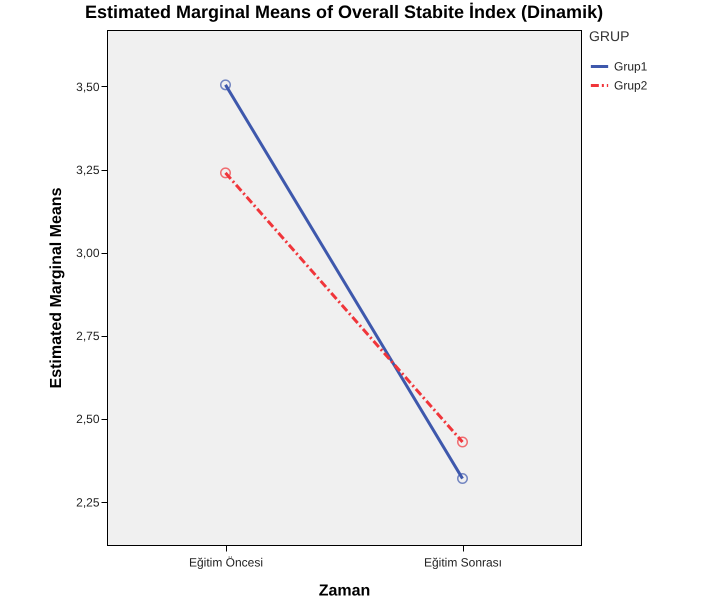 This screenshot has height=605, width=703. I want to click on y-axis-title: Estimated Marginal Means, so click(57, 287).